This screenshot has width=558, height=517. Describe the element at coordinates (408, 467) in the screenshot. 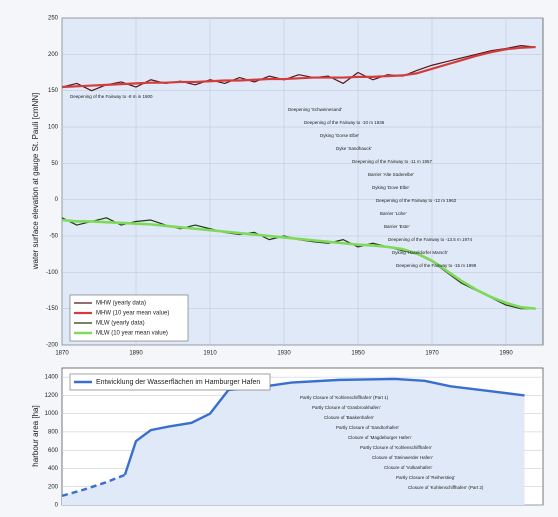

I see `annotation: Closure of 'Vulkanhafen'` at that location.